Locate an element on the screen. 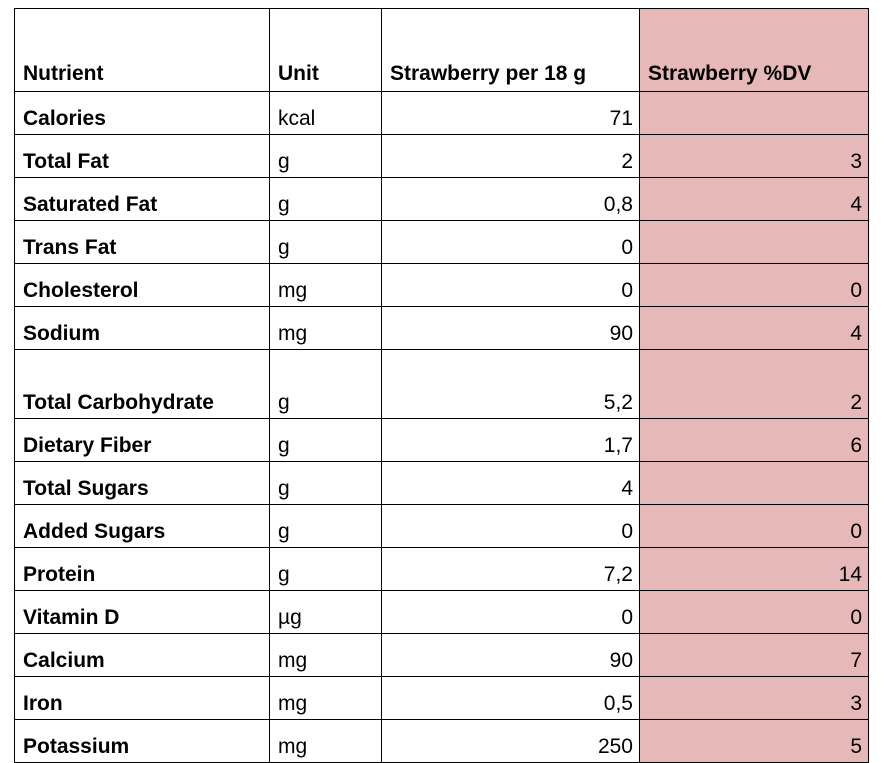 The height and width of the screenshot is (763, 888). unit-cell: kcal is located at coordinates (325, 113).